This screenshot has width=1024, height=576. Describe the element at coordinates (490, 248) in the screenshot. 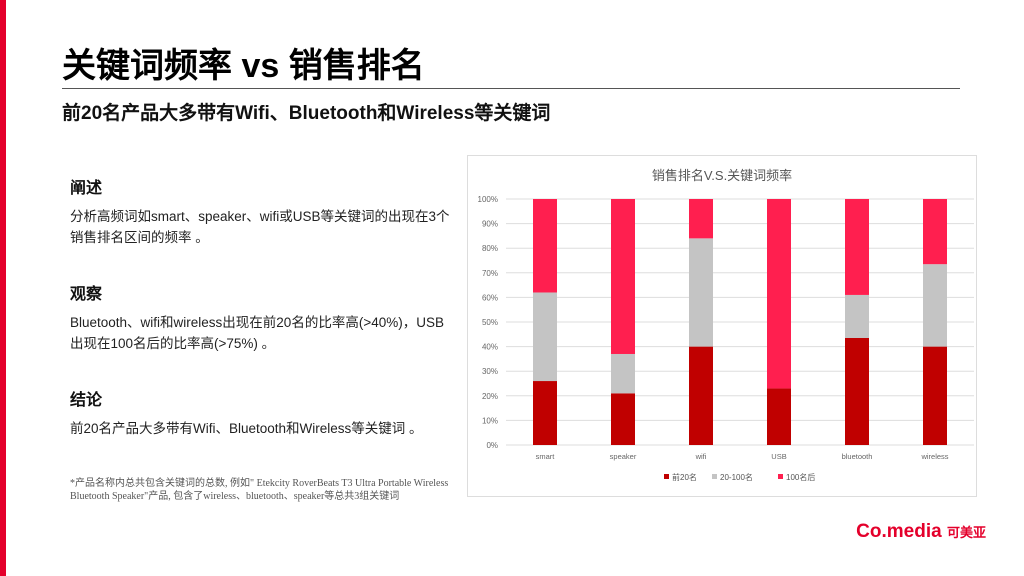

I see `y-tick-label: 80%` at that location.